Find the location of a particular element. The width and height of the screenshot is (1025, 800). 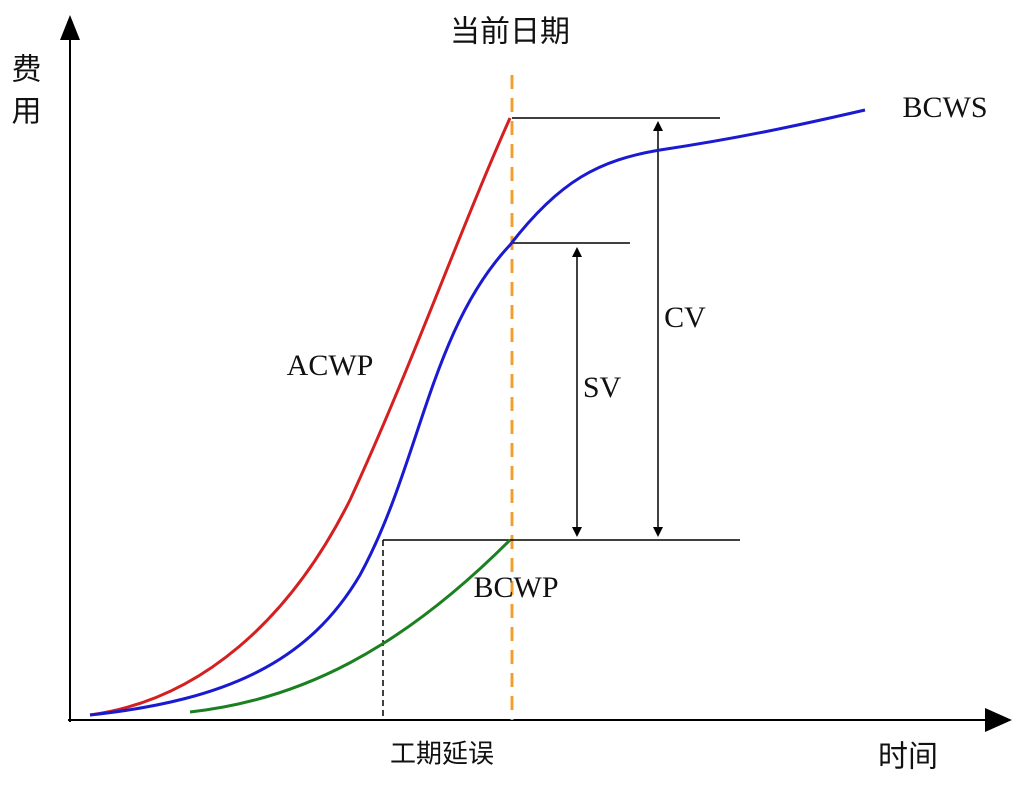

current-date-label: 当前日期 is located at coordinates (510, 32).